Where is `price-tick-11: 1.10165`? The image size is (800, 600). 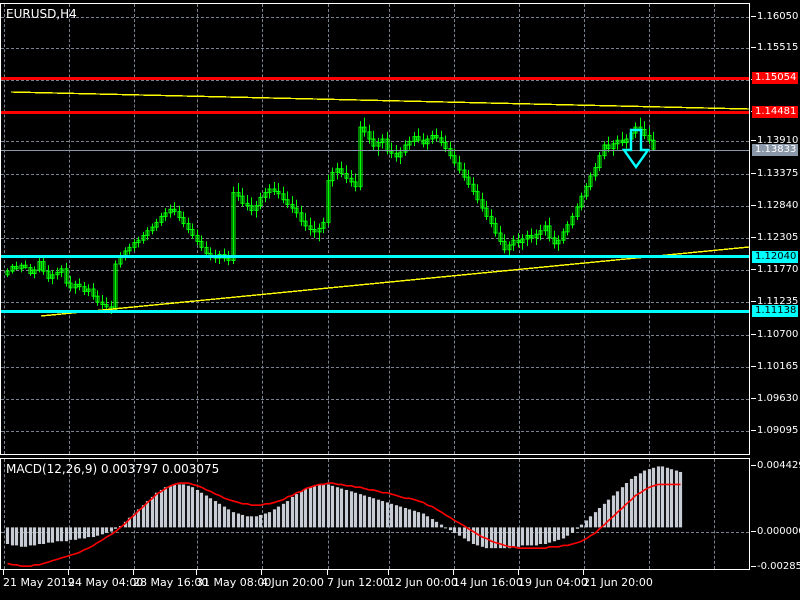
price-tick-11: 1.10165 is located at coordinates (774, 366).